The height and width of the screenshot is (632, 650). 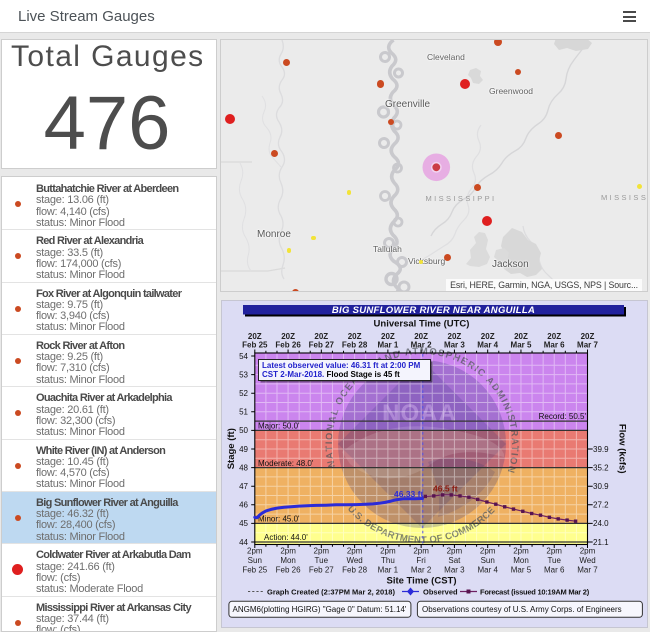 I want to click on svg-text: 47, so click(x=243, y=486).